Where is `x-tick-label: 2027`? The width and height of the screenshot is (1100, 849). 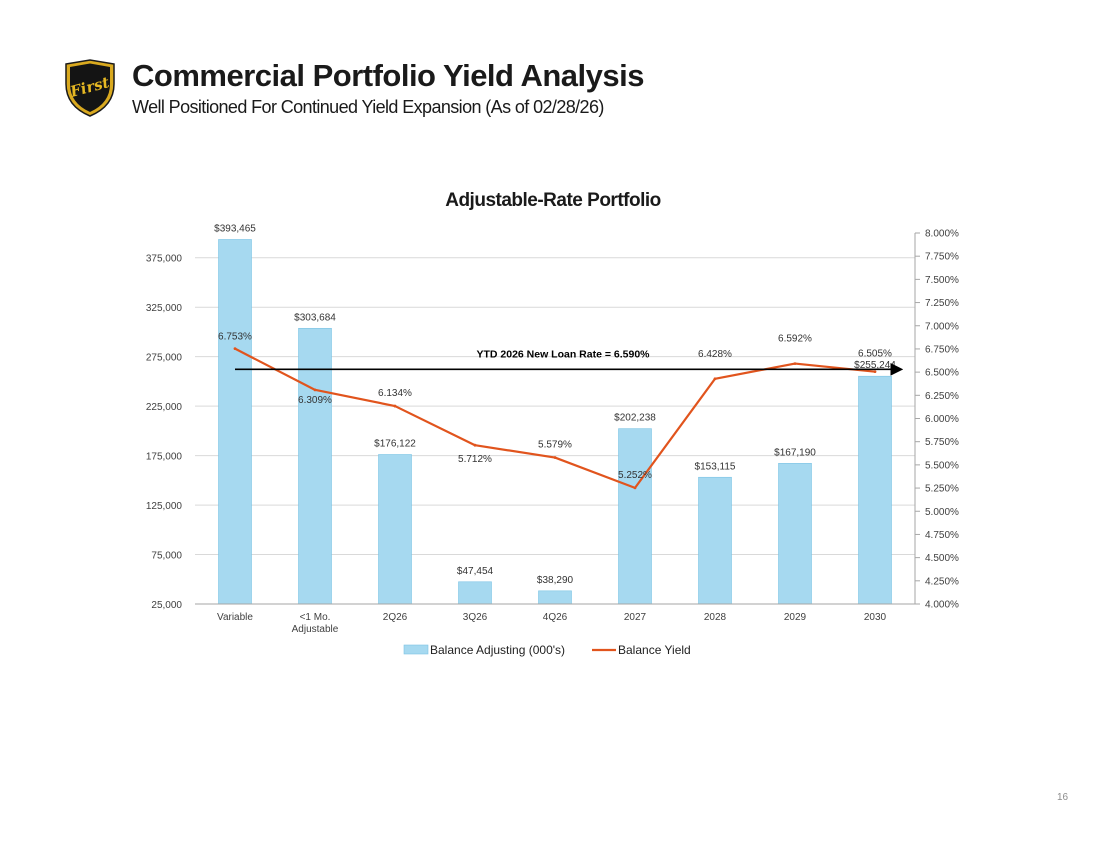
x-tick-label: 2027 is located at coordinates (635, 617).